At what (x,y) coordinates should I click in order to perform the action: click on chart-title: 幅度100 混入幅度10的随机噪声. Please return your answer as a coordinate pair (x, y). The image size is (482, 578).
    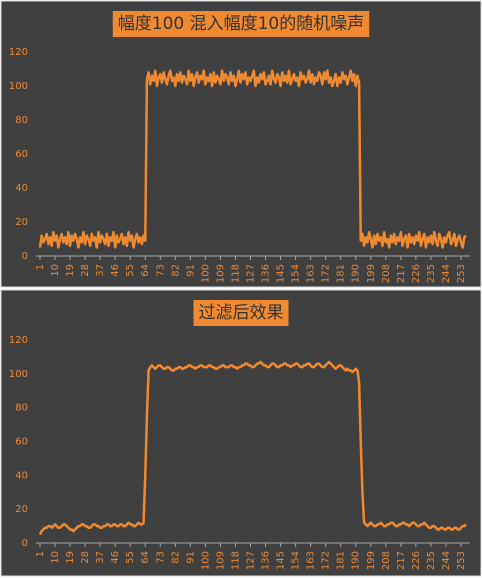
    Looking at the image, I should click on (241, 24).